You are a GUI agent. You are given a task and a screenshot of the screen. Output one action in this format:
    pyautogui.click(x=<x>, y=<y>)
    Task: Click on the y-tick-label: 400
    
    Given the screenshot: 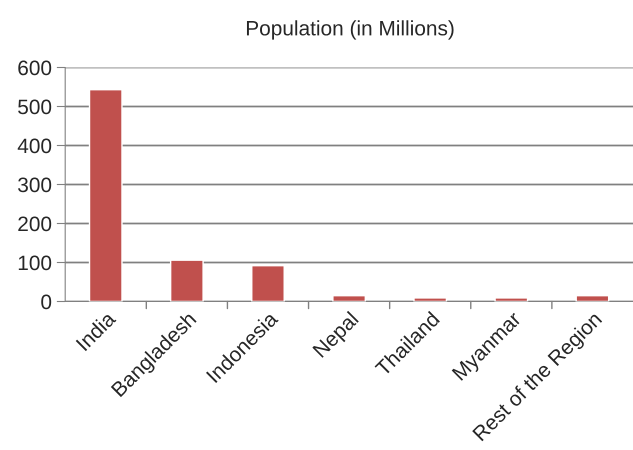 What is the action you would take?
    pyautogui.click(x=35, y=146)
    